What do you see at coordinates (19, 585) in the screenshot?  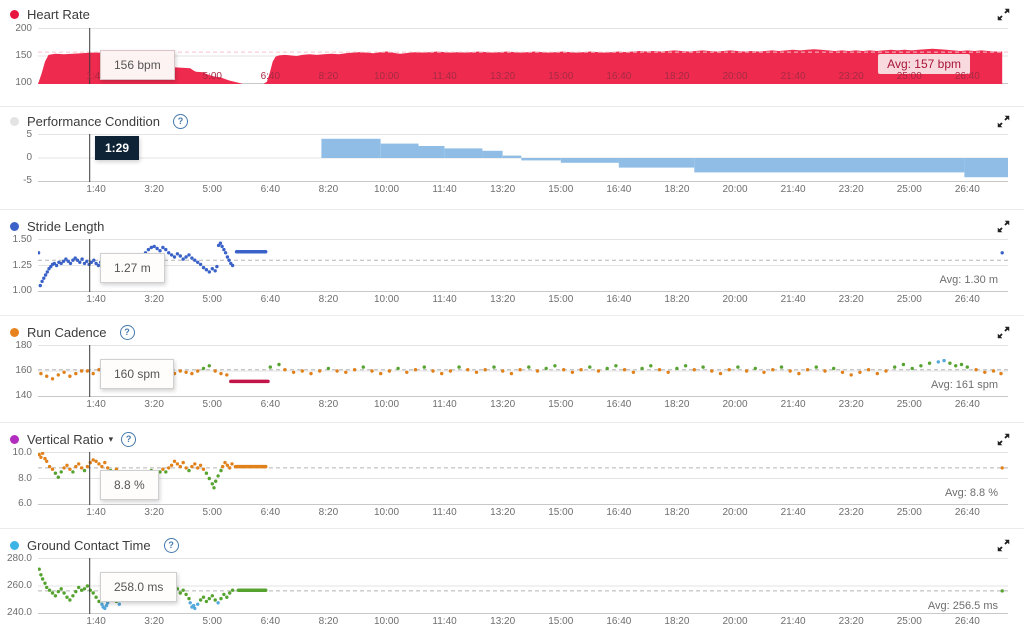 I see `y-tick-label: 260.0` at bounding box center [19, 585].